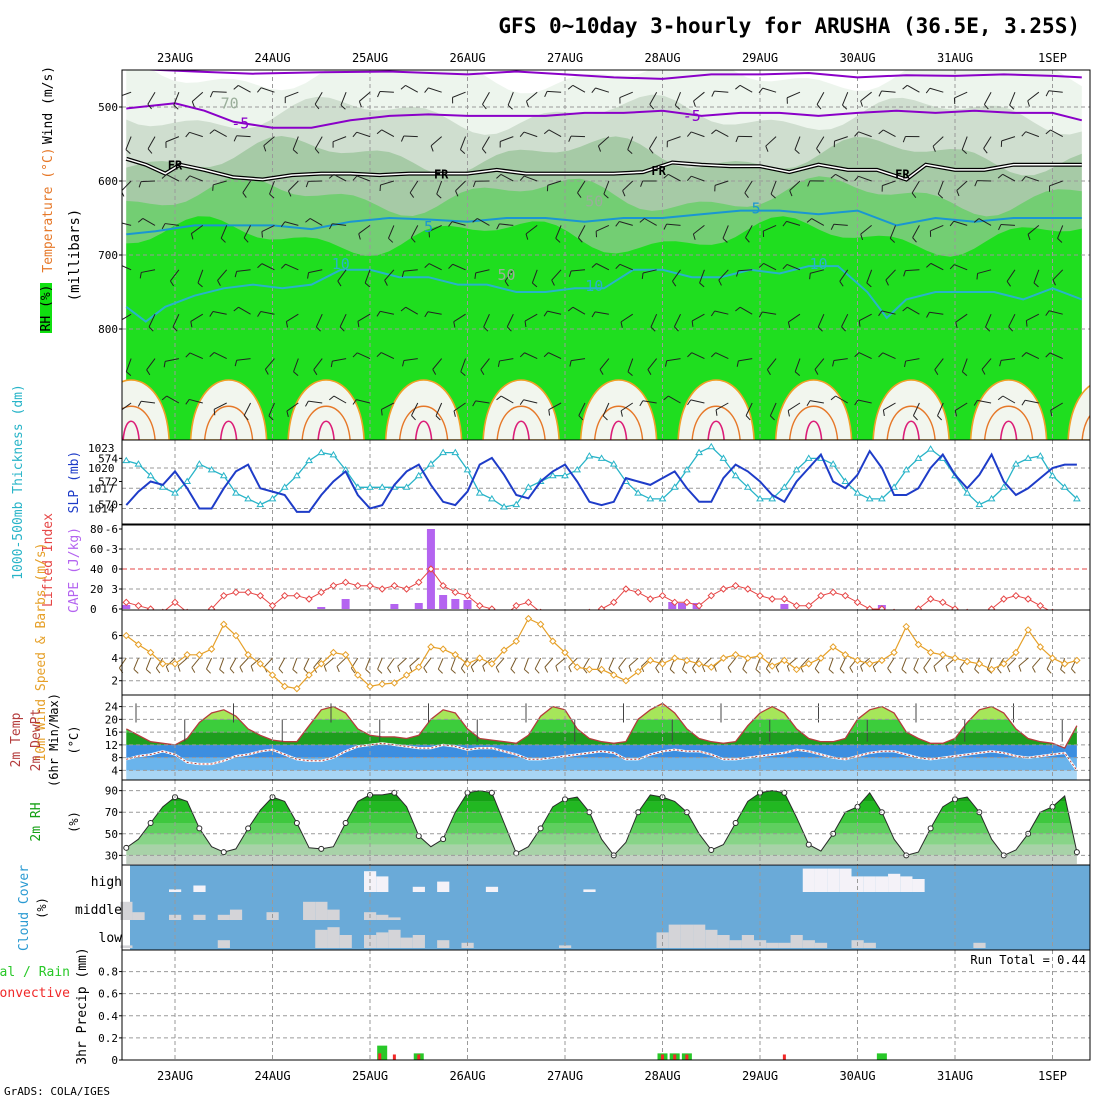 This screenshot has height=1100, width=1100. Describe the element at coordinates (604, 222) in the screenshot. I see `five-degree-contour` at that location.